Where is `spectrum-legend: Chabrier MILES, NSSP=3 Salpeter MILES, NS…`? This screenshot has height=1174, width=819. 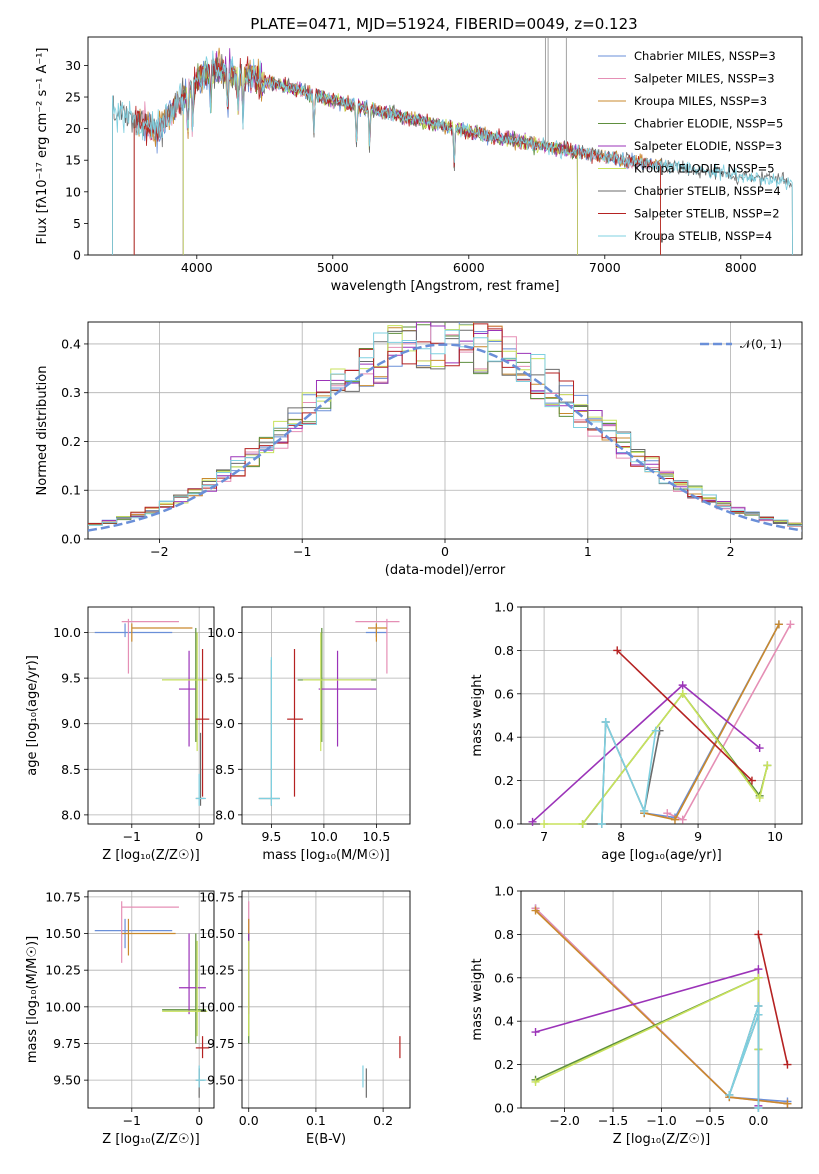
spectrum-legend: Chabrier MILES, NSSP=3 Salpeter MILES, NS… is located at coordinates (690, 146).